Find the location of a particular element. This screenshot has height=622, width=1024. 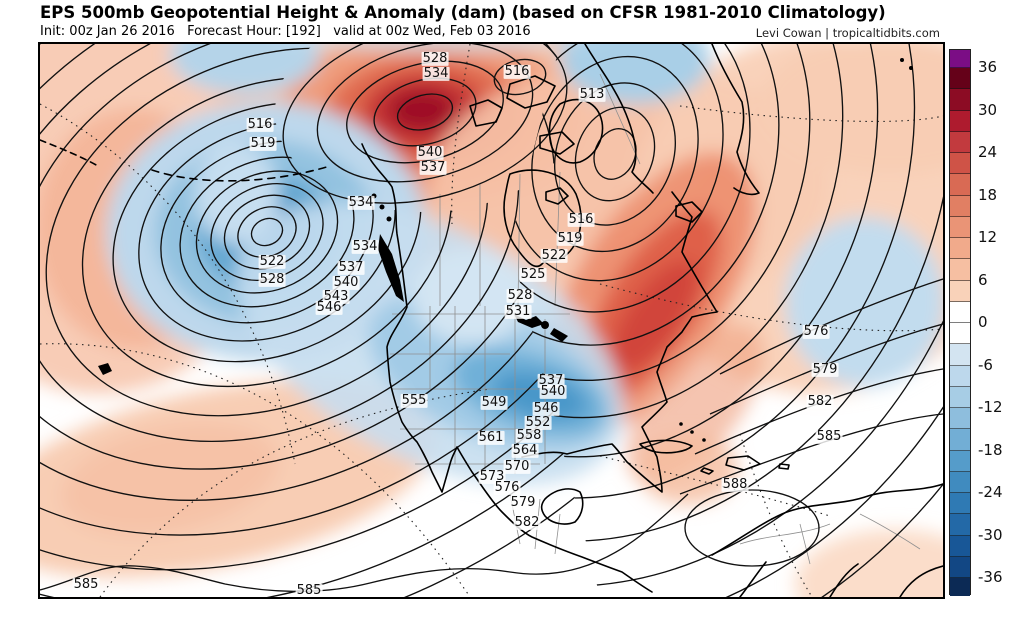

colorbar-tick-label: -30 is located at coordinates (990, 534).